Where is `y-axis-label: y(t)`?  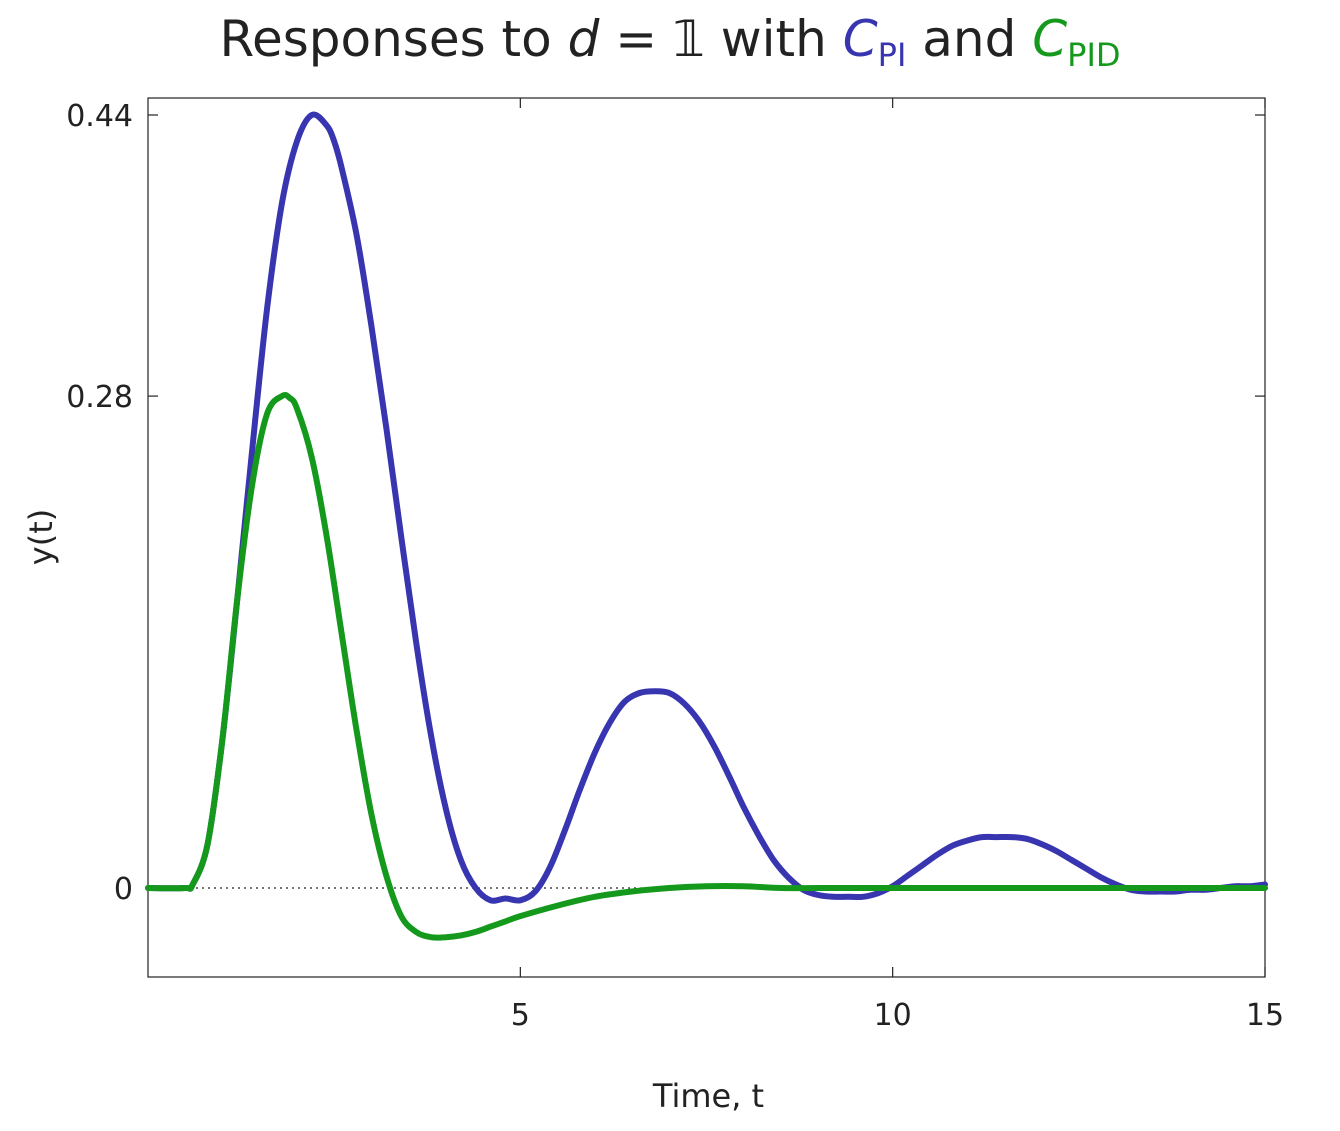
y-axis-label: y(t) is located at coordinates (41, 537).